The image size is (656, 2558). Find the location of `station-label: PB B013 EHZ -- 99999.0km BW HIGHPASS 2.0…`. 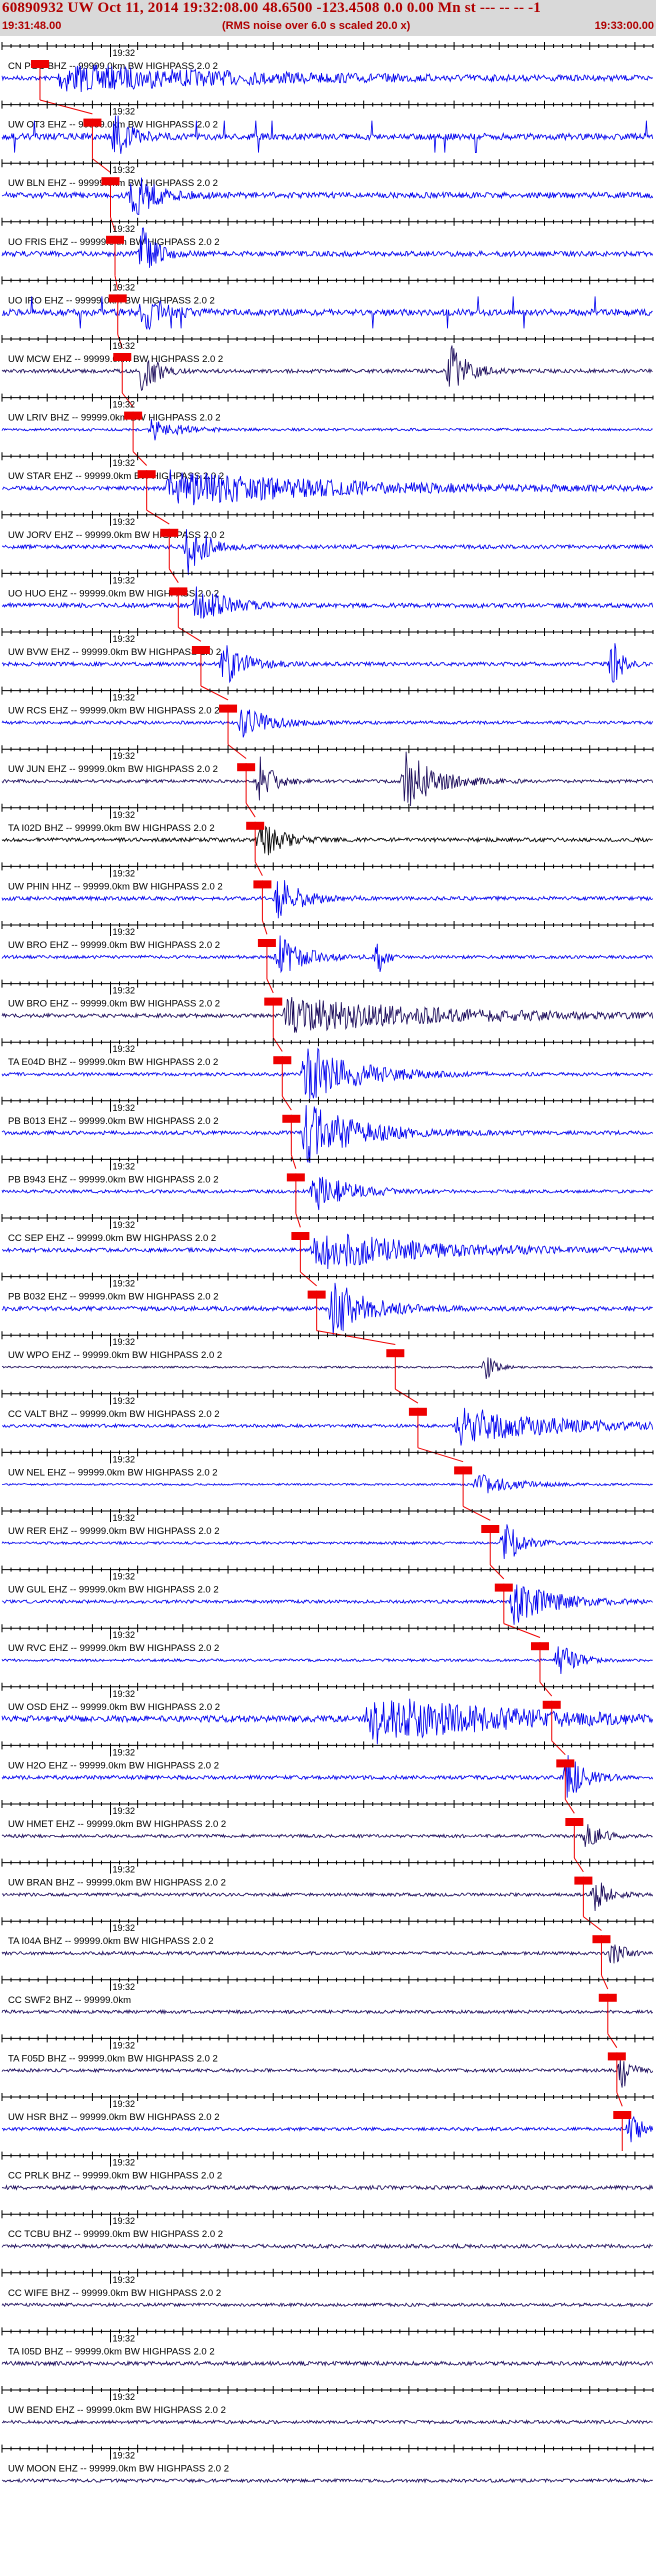

station-label: PB B013 EHZ -- 99999.0km BW HIGHPASS 2.0… is located at coordinates (113, 1121).